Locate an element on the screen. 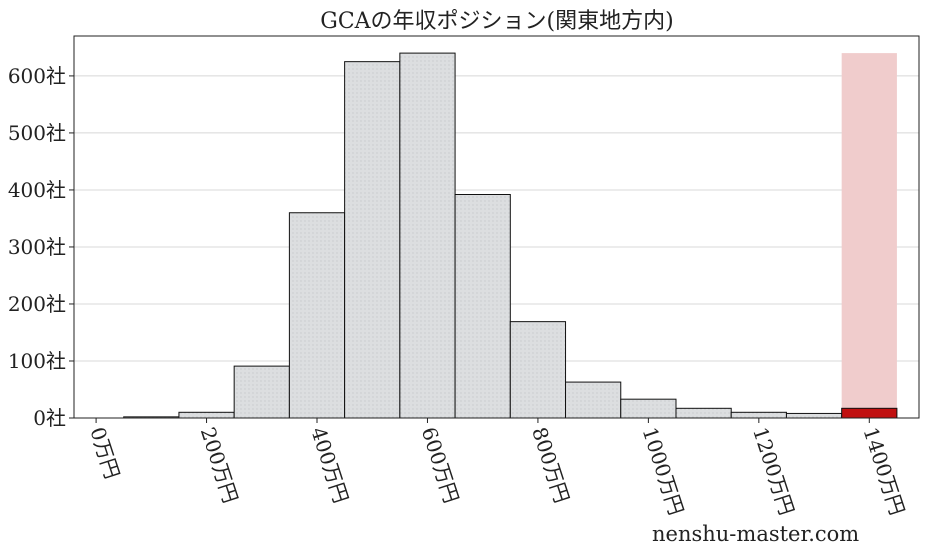 The width and height of the screenshot is (927, 557). y-tick-label: 0社 is located at coordinates (49, 418).